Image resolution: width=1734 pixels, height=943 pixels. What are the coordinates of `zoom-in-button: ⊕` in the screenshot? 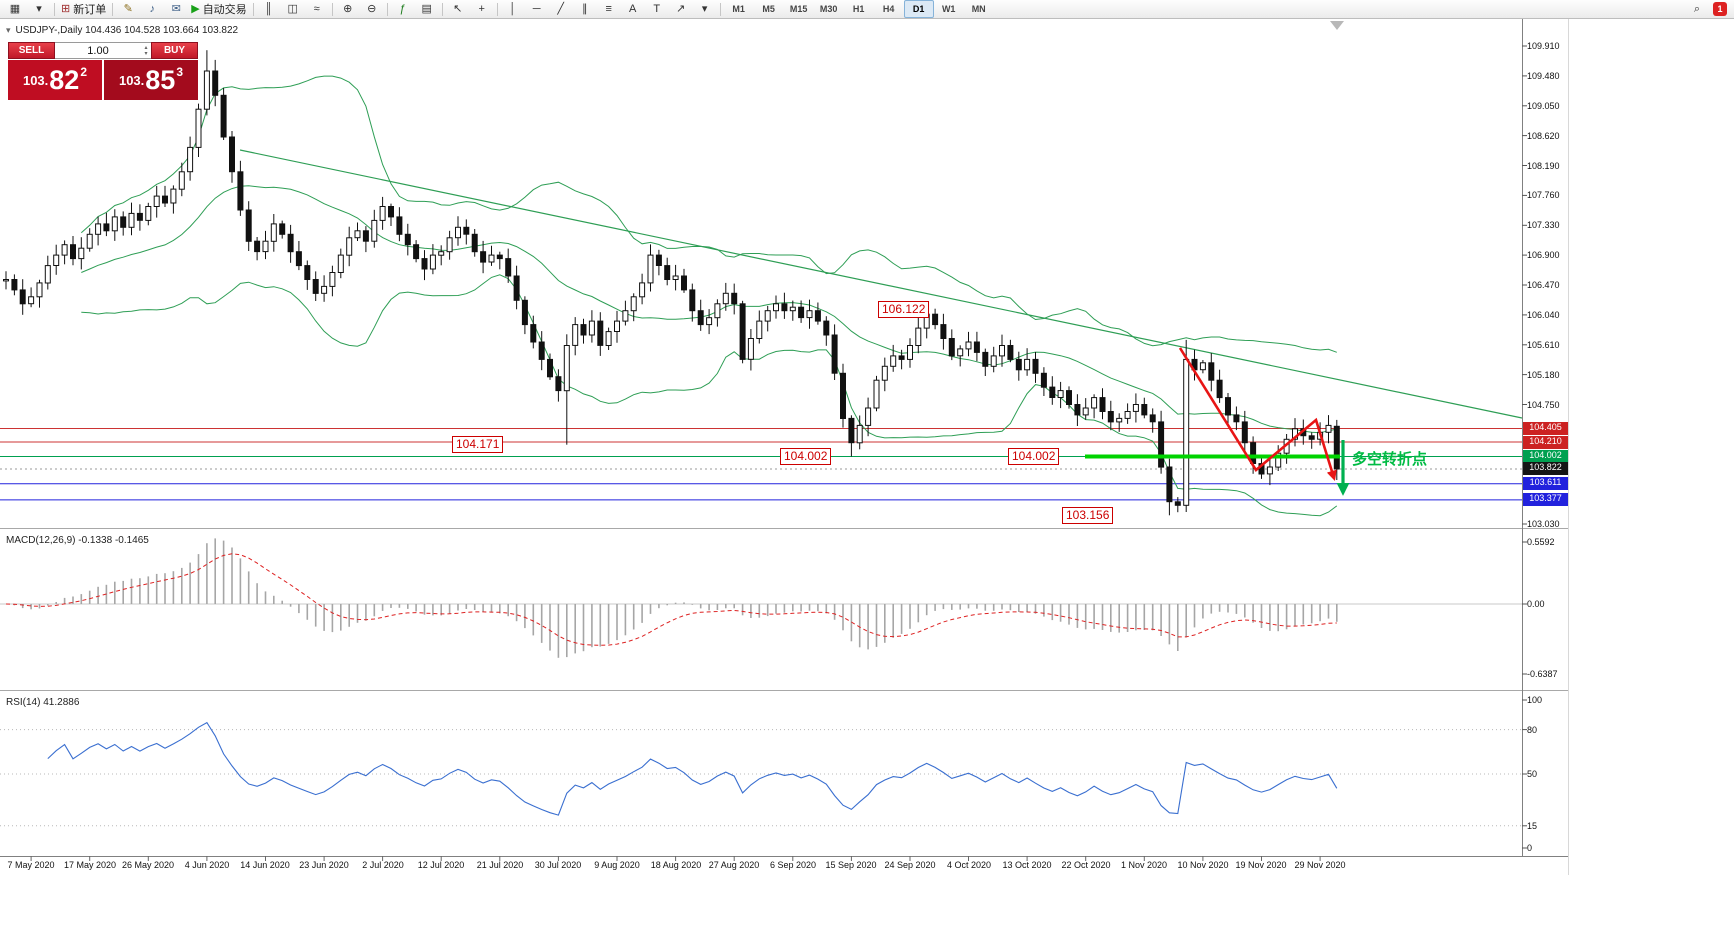 It's located at (348, 9).